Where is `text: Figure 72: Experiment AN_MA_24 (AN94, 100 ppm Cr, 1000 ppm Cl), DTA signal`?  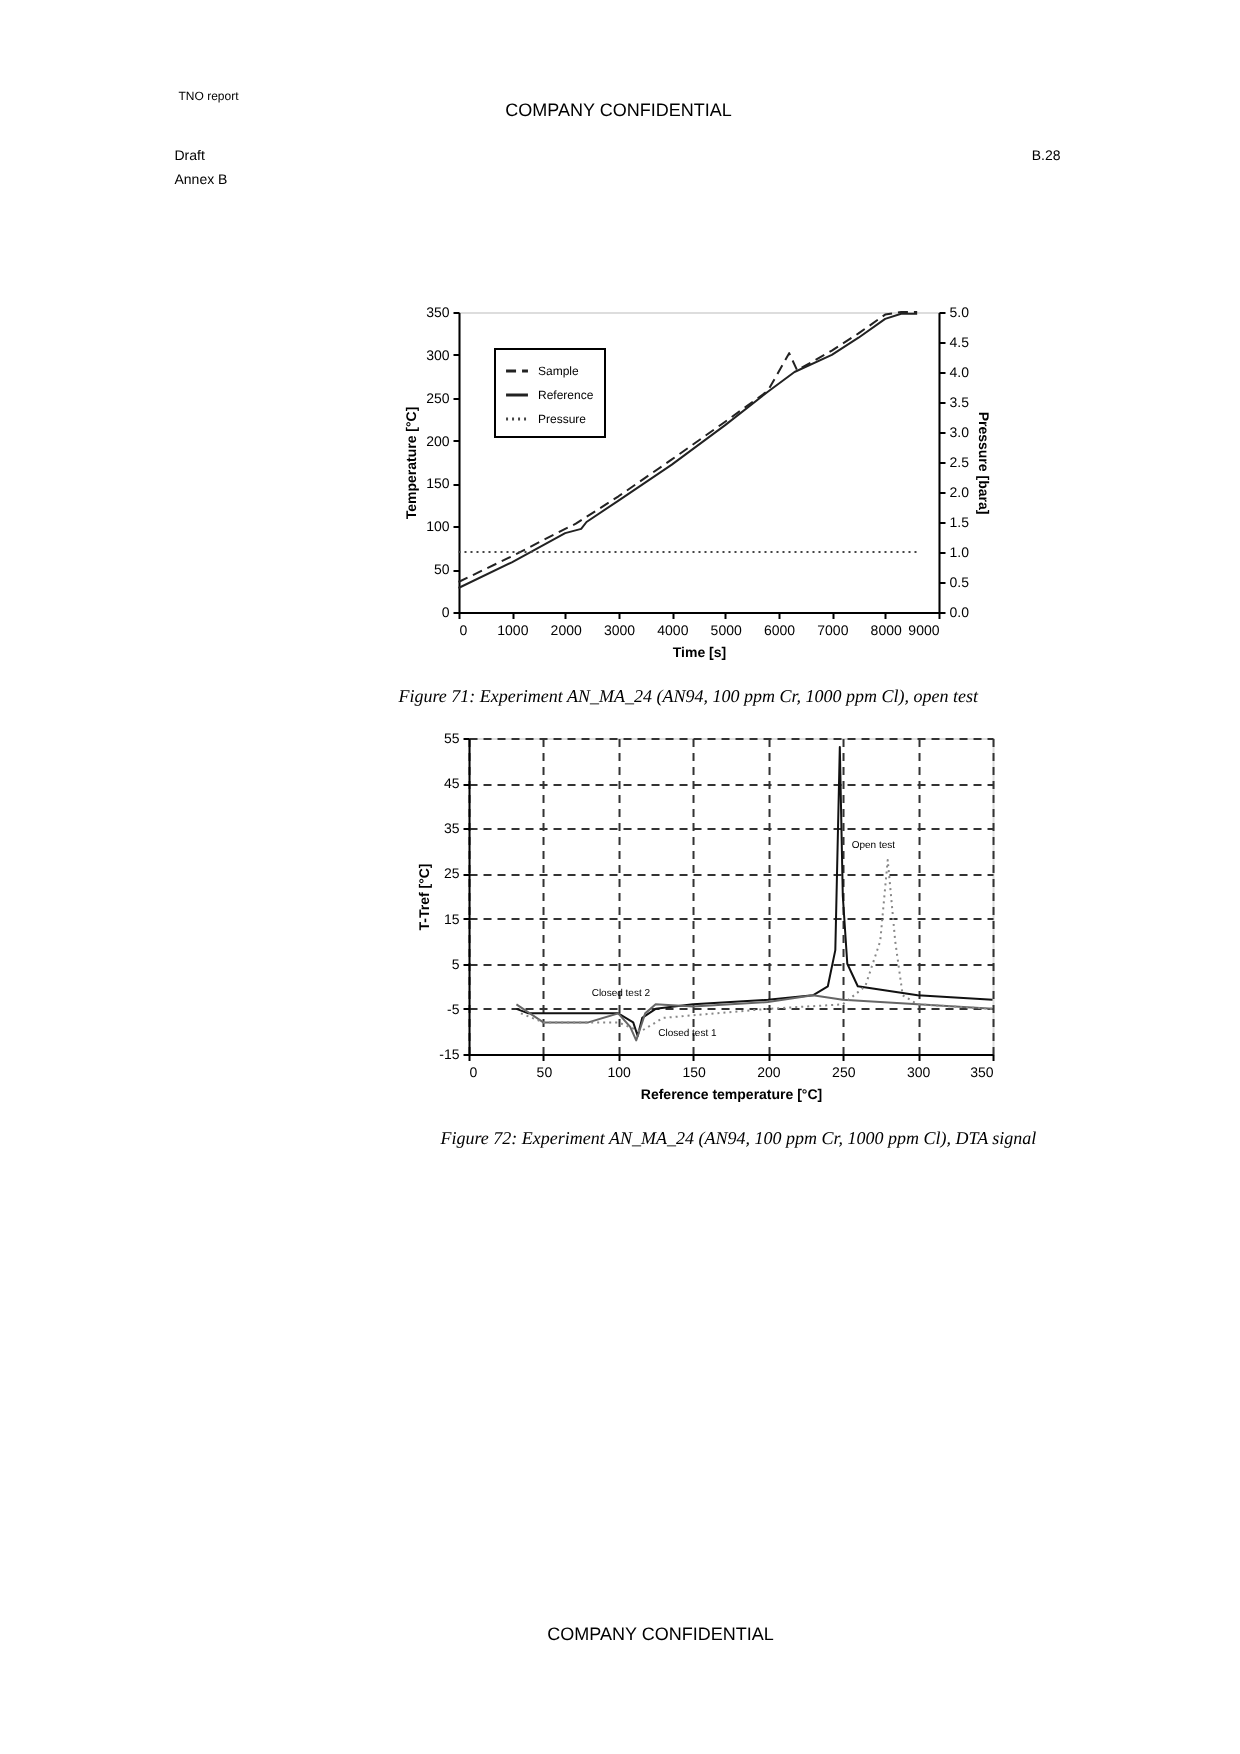
text: Figure 72: Experiment AN_MA_24 (AN94, 100 ppm Cr, 1000 ppm Cl), DTA signal is located at coordinates (738, 1138).